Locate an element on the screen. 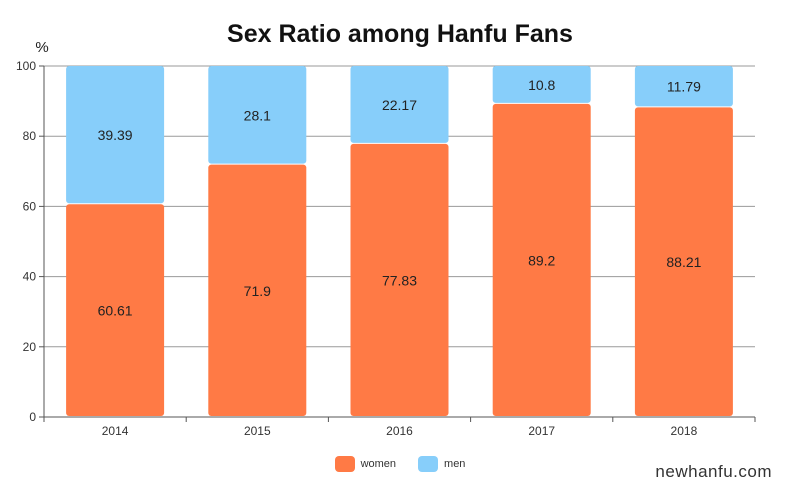 The image size is (800, 500). watermark: newhanfu.com is located at coordinates (713, 471).